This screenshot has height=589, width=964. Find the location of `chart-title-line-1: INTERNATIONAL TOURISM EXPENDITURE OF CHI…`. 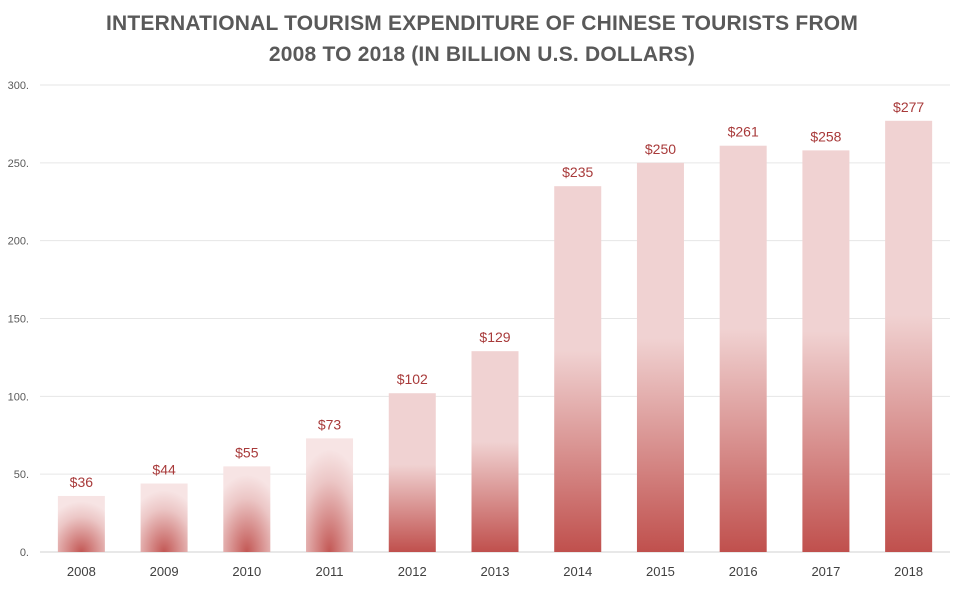

chart-title-line-1: INTERNATIONAL TOURISM EXPENDITURE OF CHI… is located at coordinates (482, 23).